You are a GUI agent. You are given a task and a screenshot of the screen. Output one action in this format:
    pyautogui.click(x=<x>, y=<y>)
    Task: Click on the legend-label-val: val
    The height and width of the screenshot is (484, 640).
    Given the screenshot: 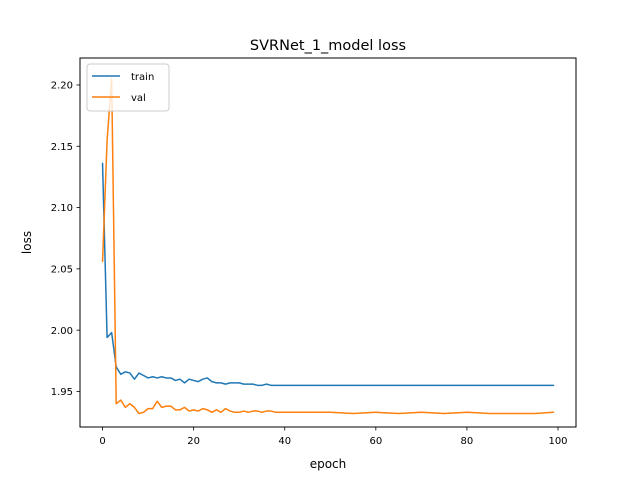 What is the action you would take?
    pyautogui.click(x=138, y=98)
    